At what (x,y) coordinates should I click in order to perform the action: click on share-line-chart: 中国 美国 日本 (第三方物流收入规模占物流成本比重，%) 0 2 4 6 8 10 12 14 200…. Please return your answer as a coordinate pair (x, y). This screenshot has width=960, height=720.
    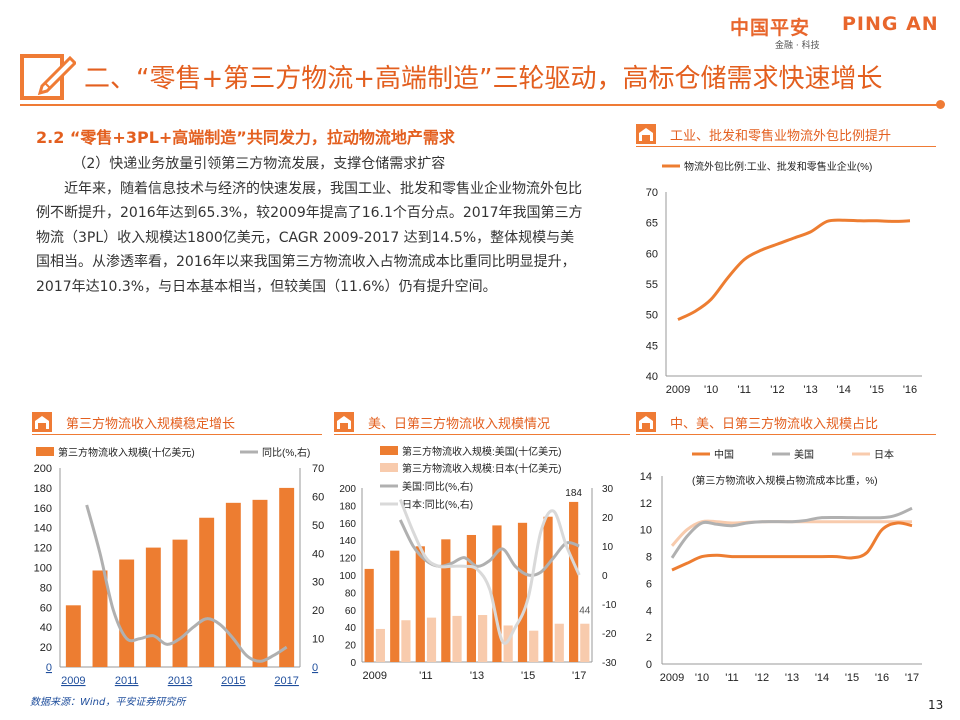
    Looking at the image, I should click on (781, 566).